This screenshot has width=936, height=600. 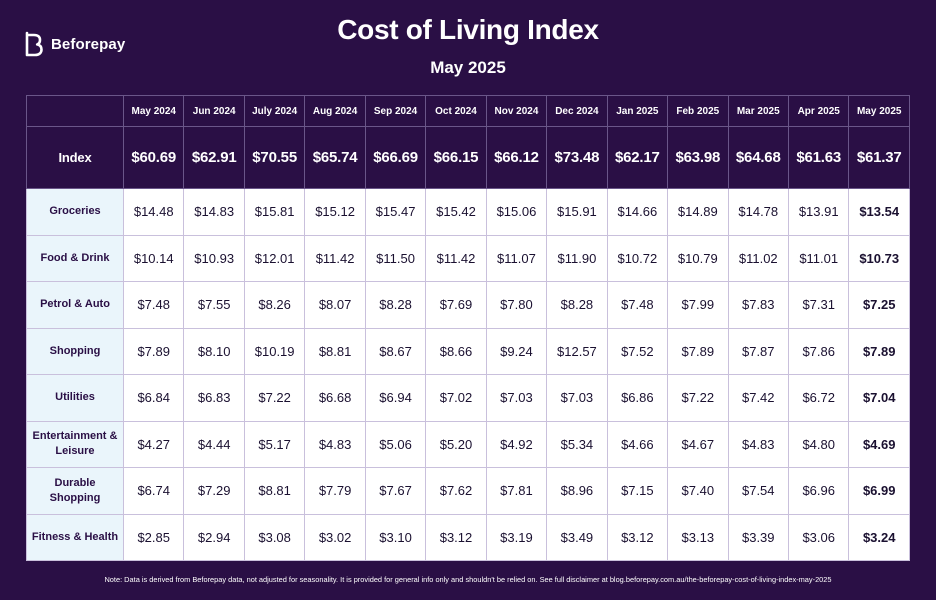 What do you see at coordinates (274, 157) in the screenshot?
I see `index-value: $70.55` at bounding box center [274, 157].